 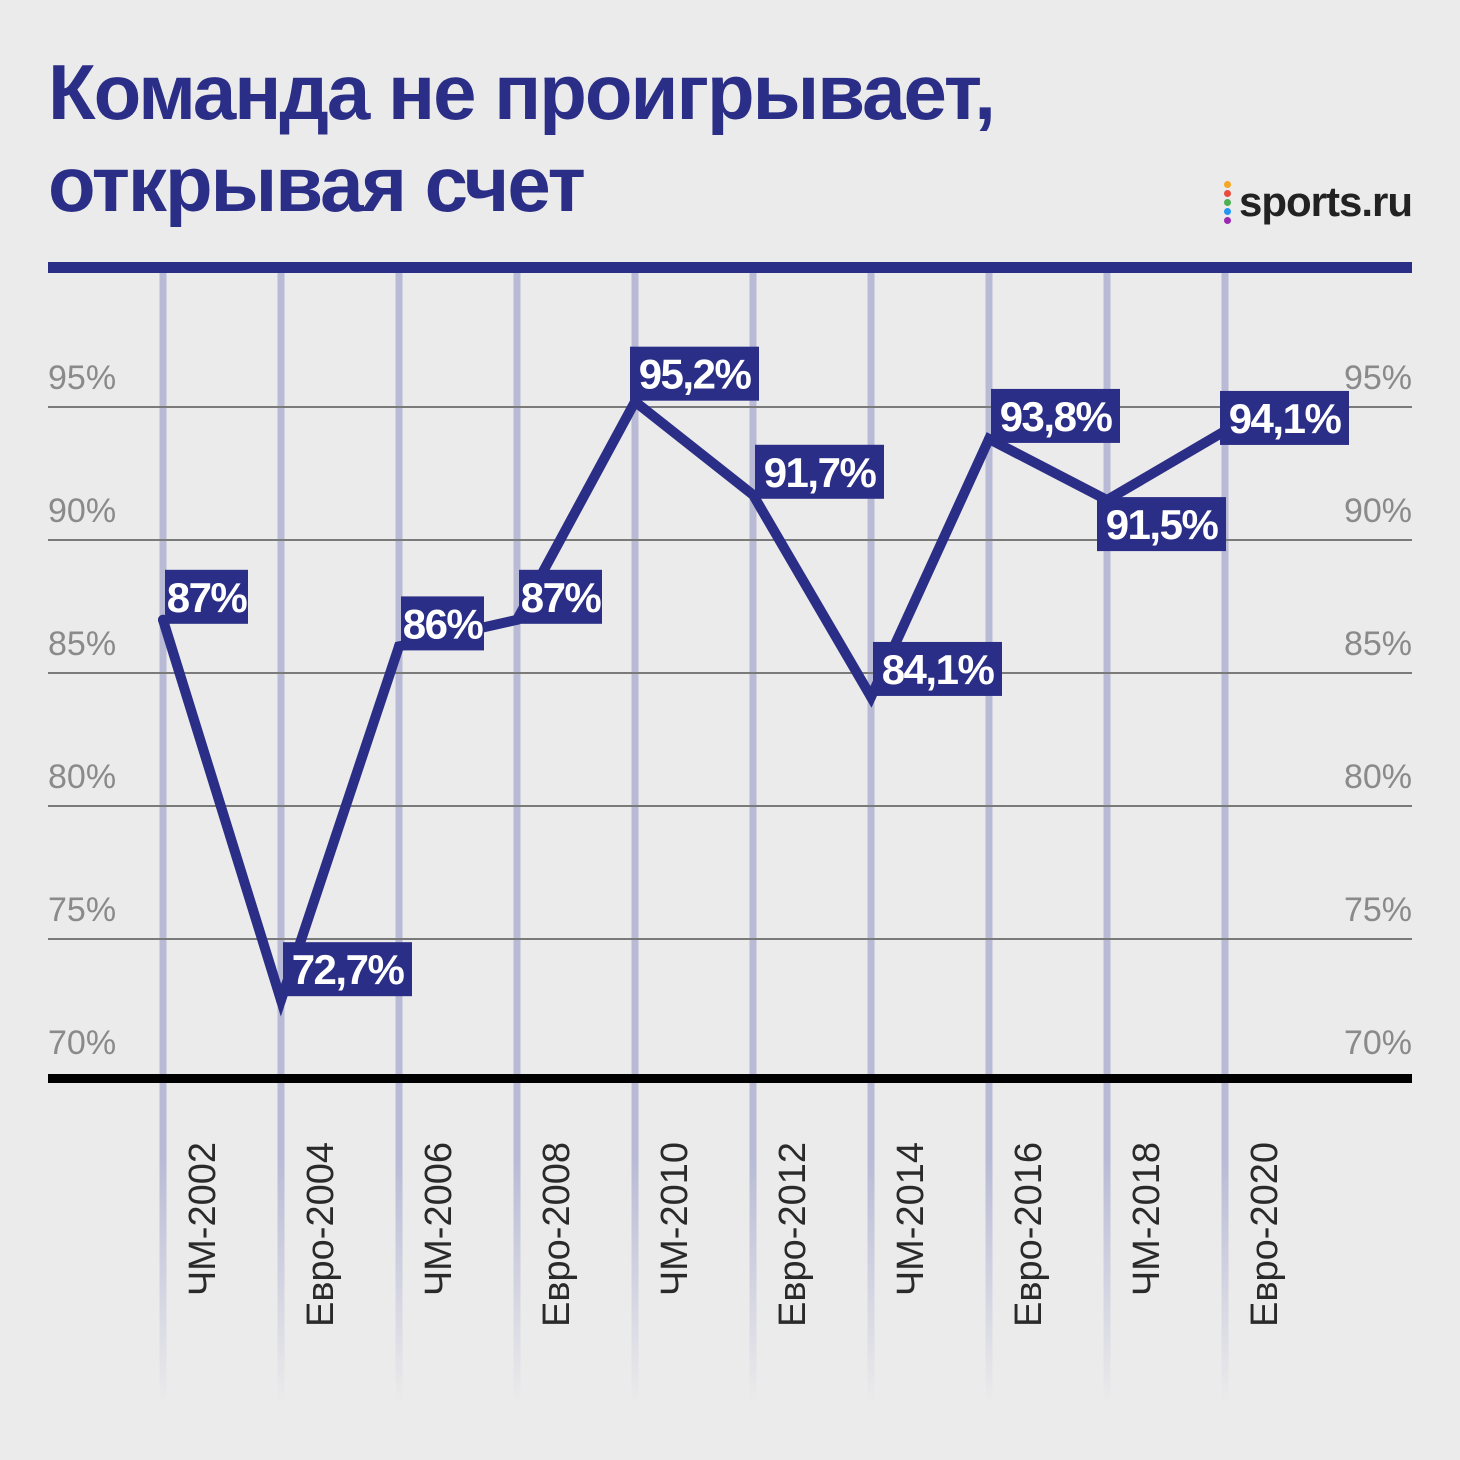 What do you see at coordinates (1227, 202) in the screenshot?
I see `brand-dots-icon` at bounding box center [1227, 202].